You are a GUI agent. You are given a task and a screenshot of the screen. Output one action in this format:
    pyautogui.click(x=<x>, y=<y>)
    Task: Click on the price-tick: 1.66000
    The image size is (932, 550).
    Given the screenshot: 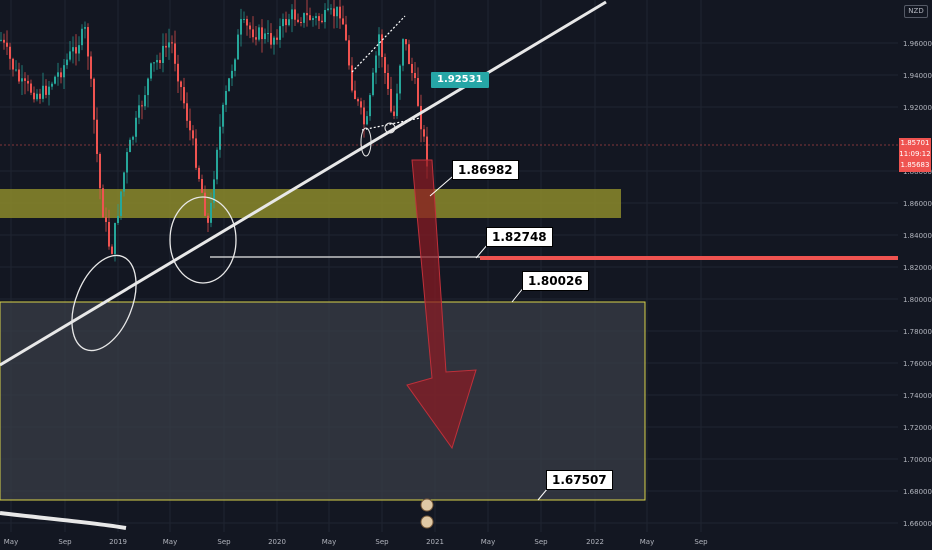 What is the action you would take?
    pyautogui.click(x=917, y=524)
    